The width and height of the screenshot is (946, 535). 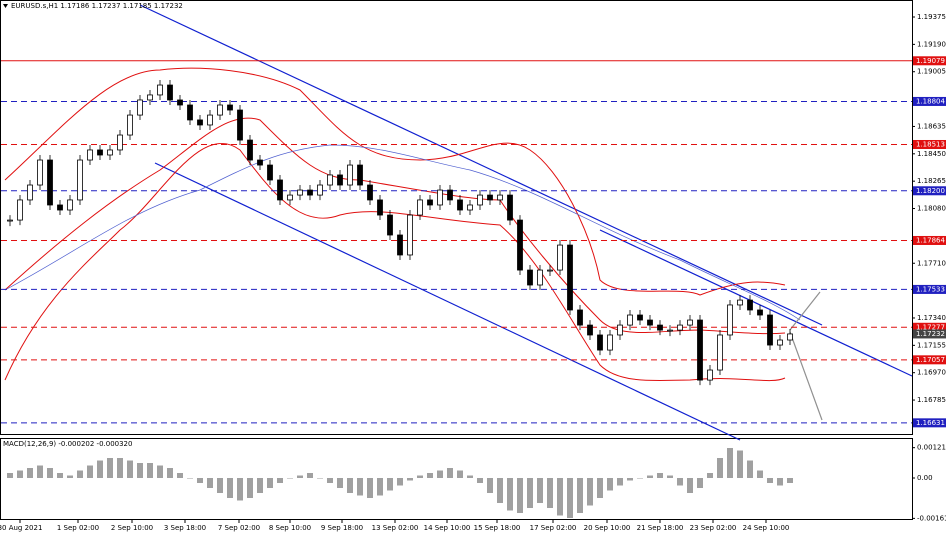 I want to click on y-tick-label: 1.19190, so click(x=931, y=44).